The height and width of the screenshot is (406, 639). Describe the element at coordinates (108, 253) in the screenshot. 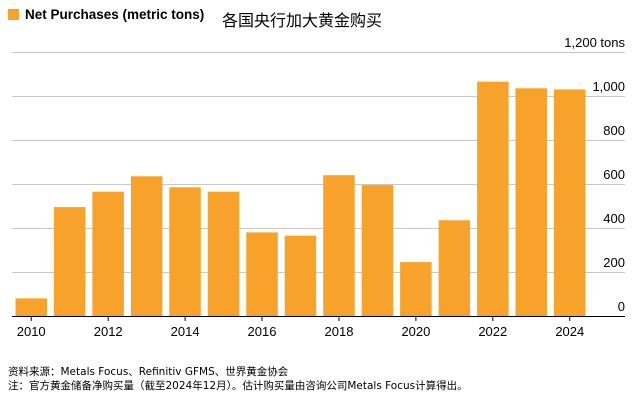

I see `bar-2012` at that location.